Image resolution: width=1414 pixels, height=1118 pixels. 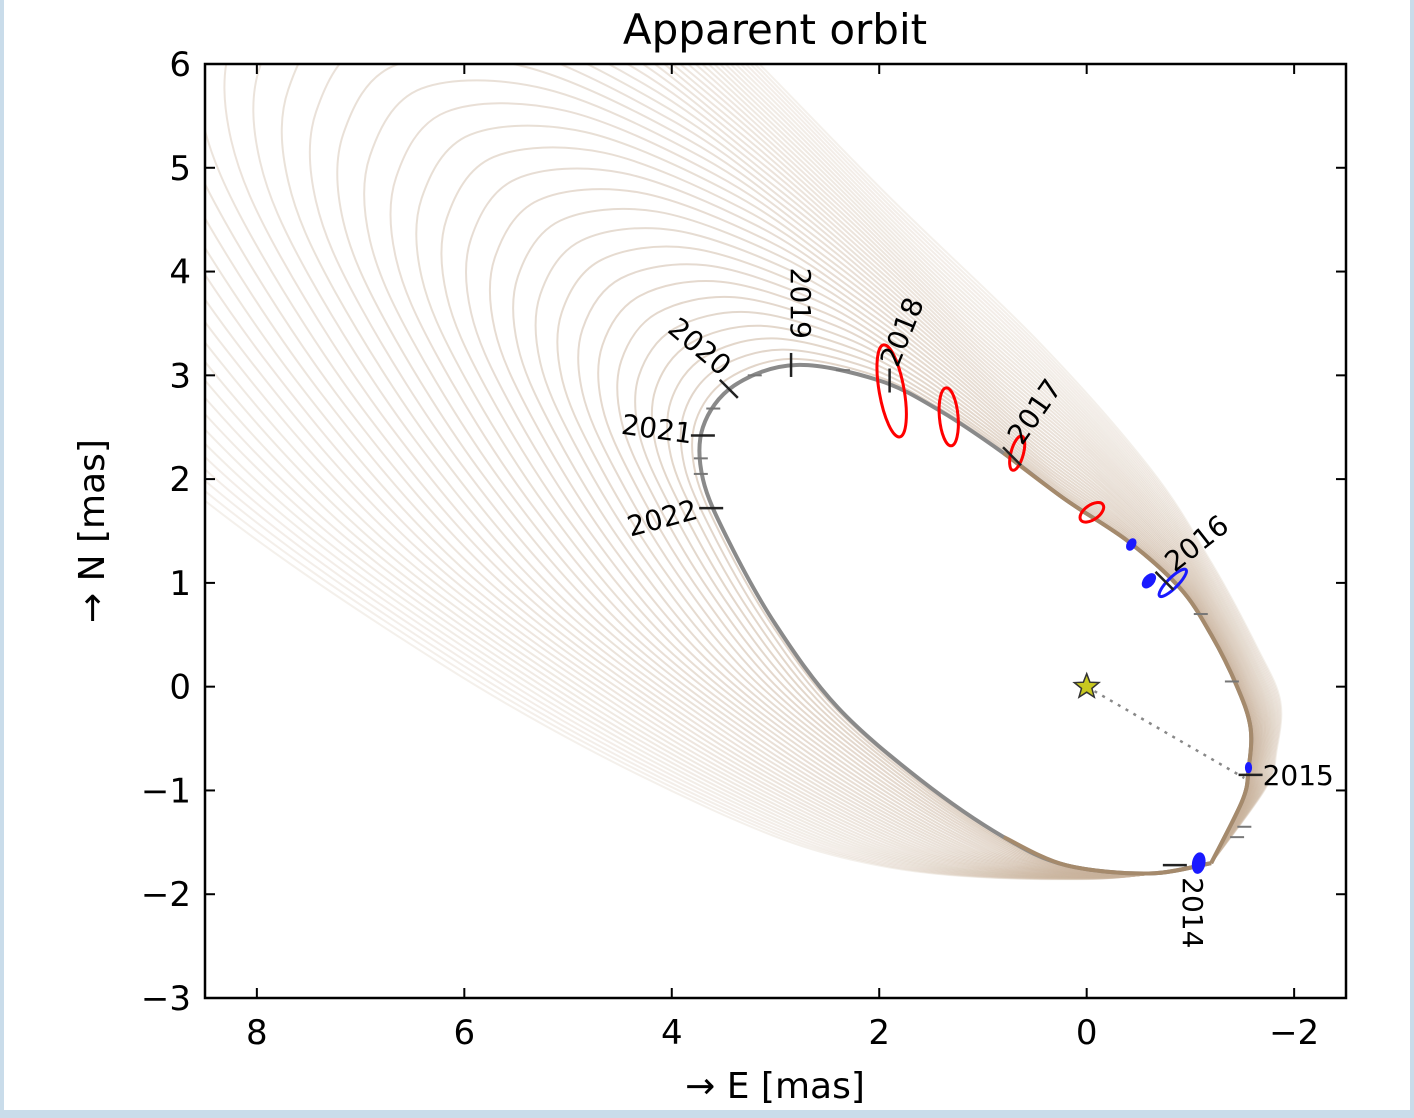 I want to click on x-tick-label: 6, so click(x=464, y=1033).